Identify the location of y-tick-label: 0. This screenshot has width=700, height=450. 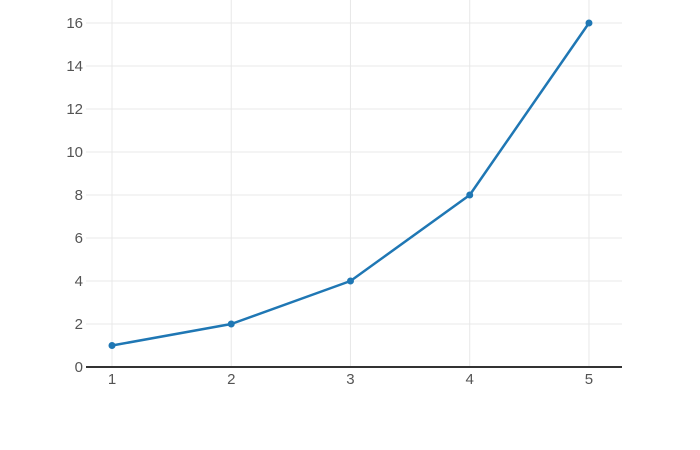
(79, 367).